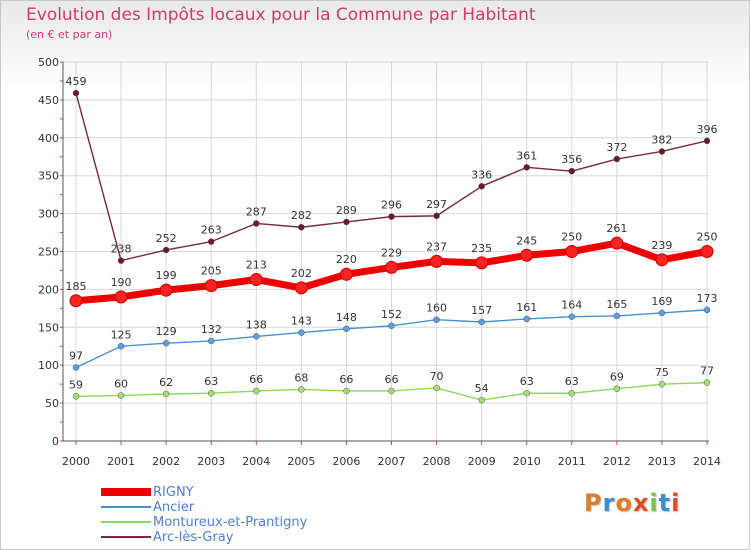 Image resolution: width=750 pixels, height=550 pixels. Describe the element at coordinates (211, 230) in the screenshot. I see `data-label: 263` at that location.